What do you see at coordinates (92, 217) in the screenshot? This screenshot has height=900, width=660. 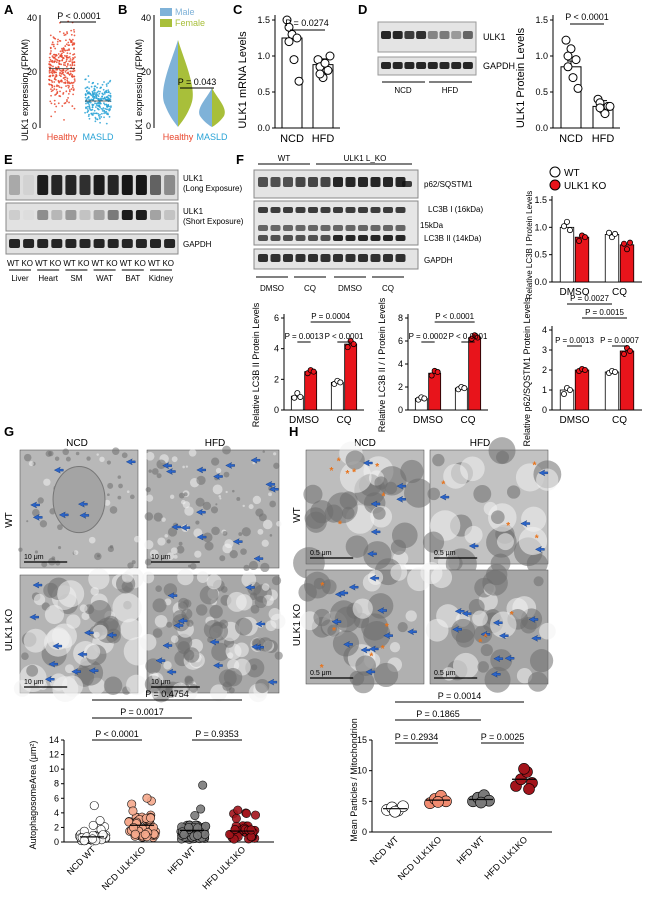 I see `panel-e-blot-short` at bounding box center [92, 217].